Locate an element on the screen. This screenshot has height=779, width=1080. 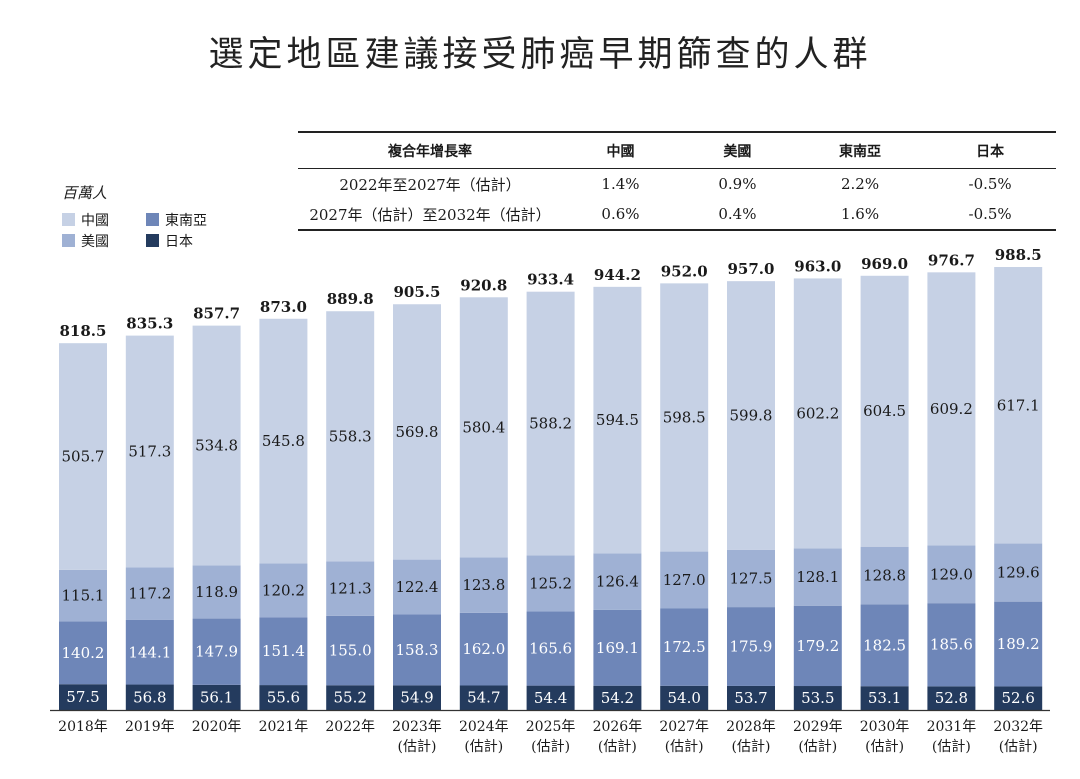
data-label: 144.1 is located at coordinates (149, 652).